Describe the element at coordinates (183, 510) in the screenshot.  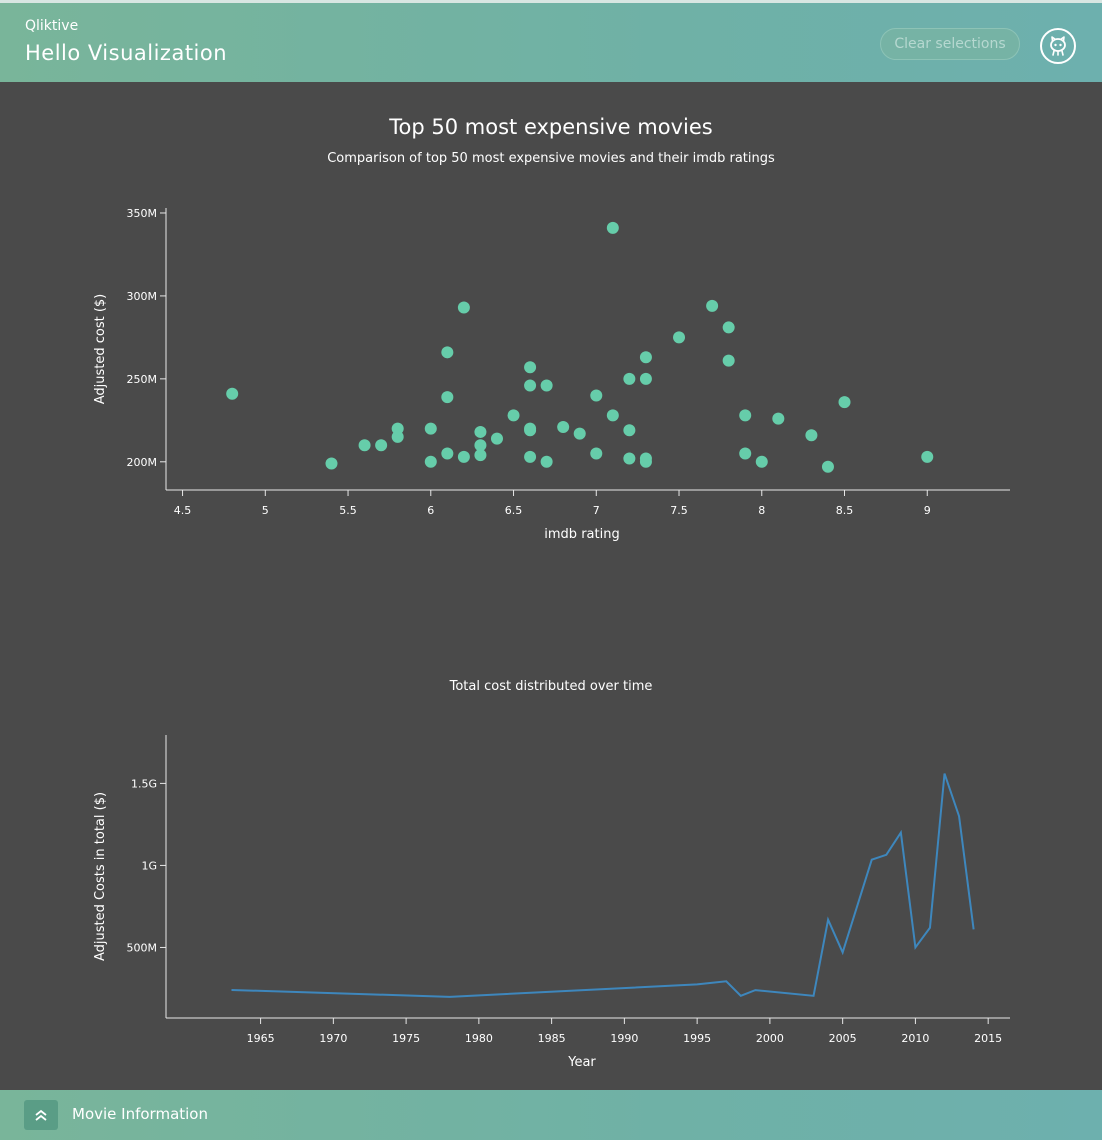
I see `scatter-x-tick-label: 4.5` at that location.